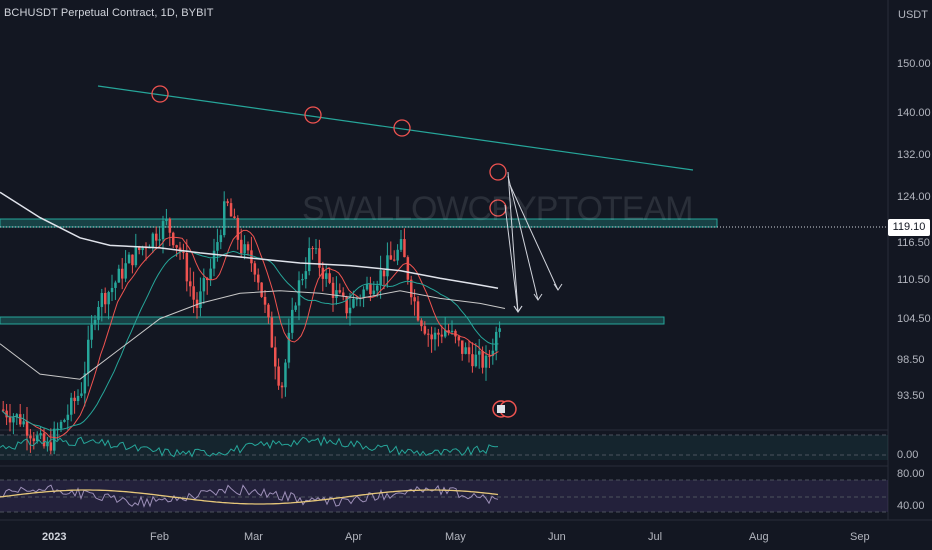 Image resolution: width=932 pixels, height=550 pixels. I want to click on price-tick: 116.50, so click(913, 243).